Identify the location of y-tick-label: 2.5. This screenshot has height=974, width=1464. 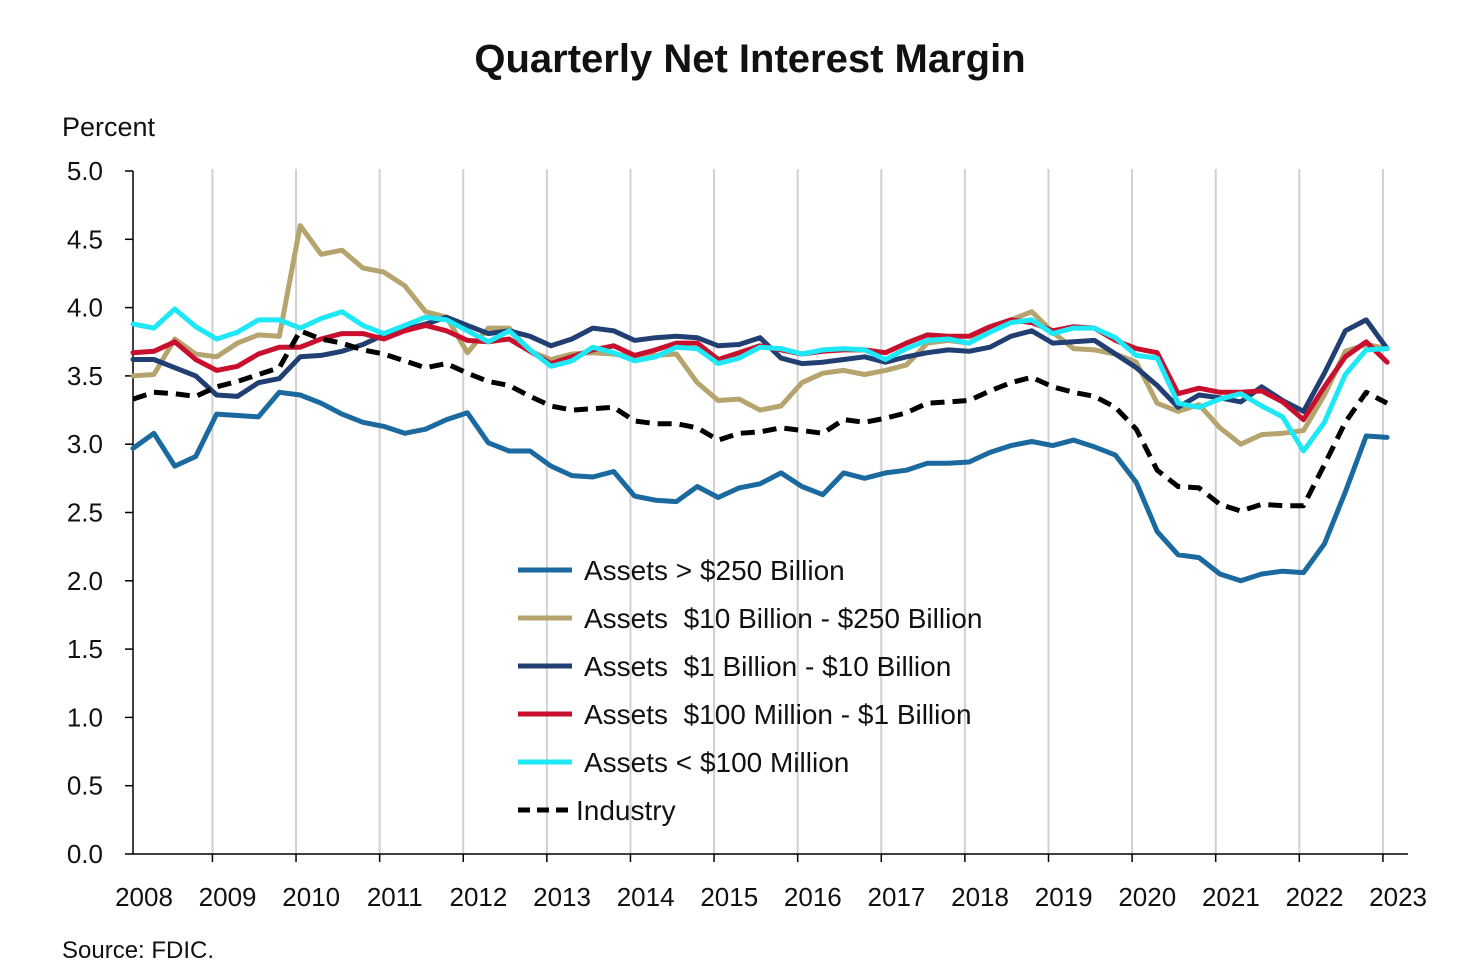
(85, 513).